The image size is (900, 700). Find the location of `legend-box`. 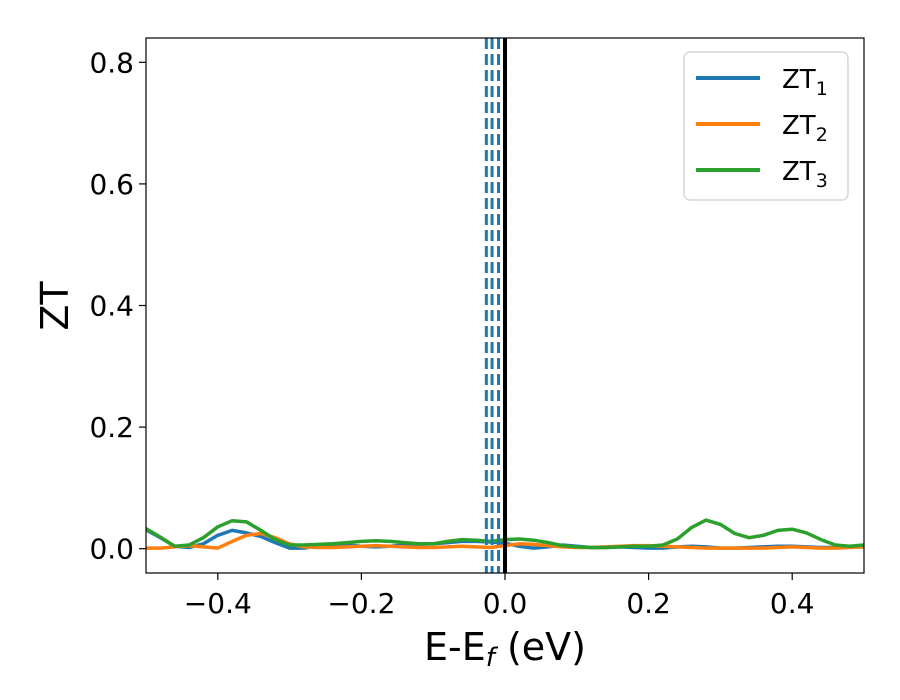

legend-box is located at coordinates (766, 126).